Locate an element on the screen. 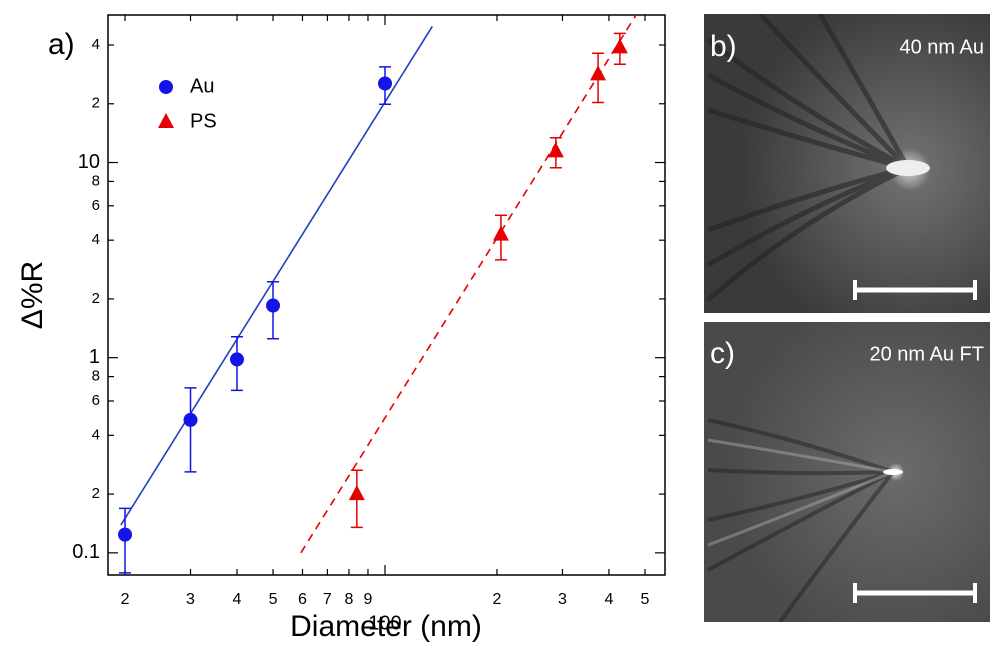 The image size is (993, 652). y-tick-label: 1 is located at coordinates (94, 357).